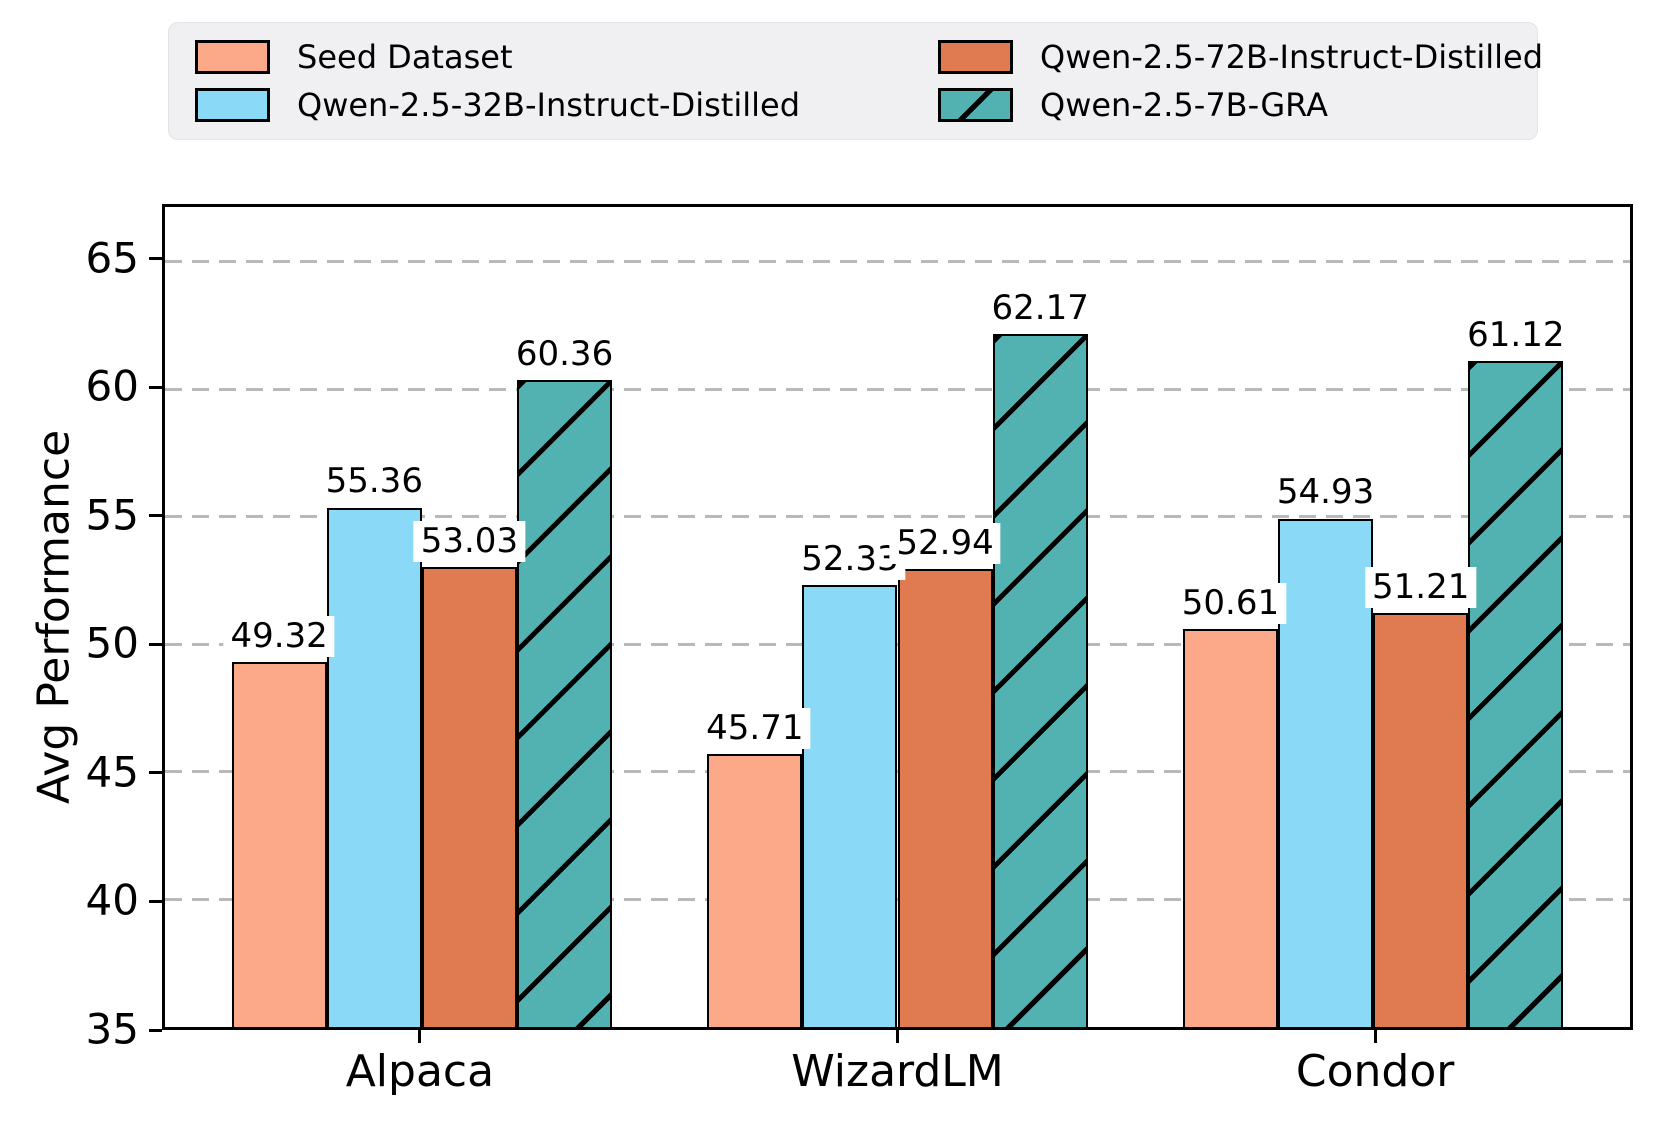  Describe the element at coordinates (755, 728) in the screenshot. I see `bar-value-label: 45.71` at that location.